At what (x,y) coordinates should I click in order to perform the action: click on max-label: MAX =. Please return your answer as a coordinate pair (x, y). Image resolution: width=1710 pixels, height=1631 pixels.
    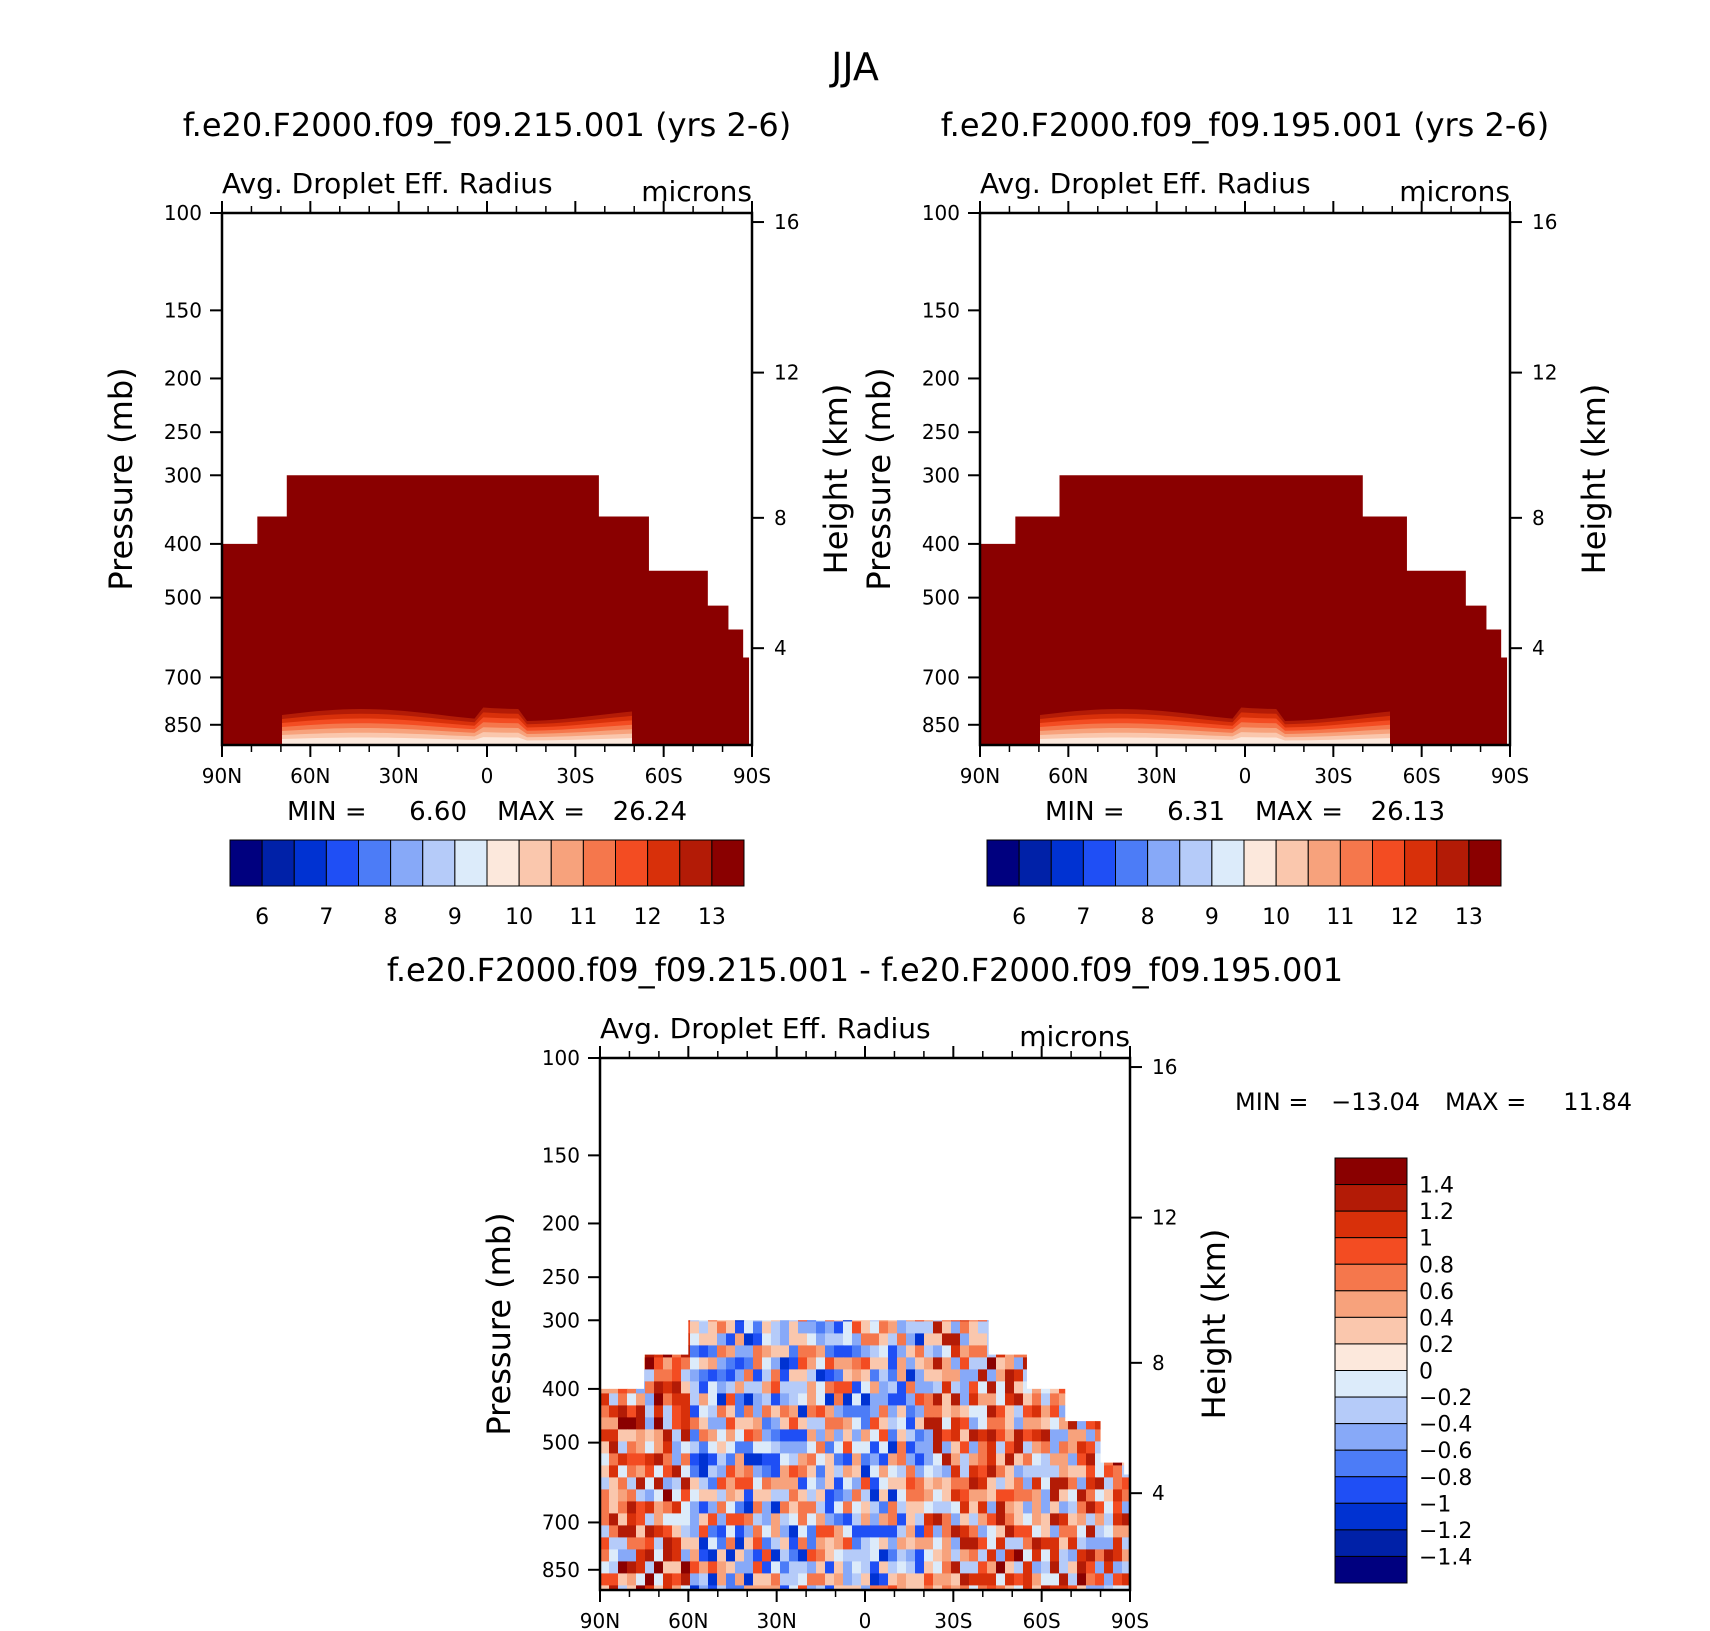
    Looking at the image, I should click on (1299, 812).